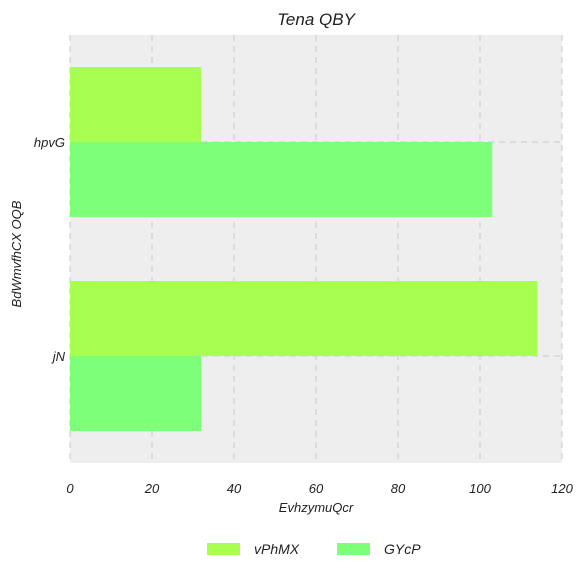 The height and width of the screenshot is (584, 584). I want to click on bar-vPhMX-jN, so click(304, 318).